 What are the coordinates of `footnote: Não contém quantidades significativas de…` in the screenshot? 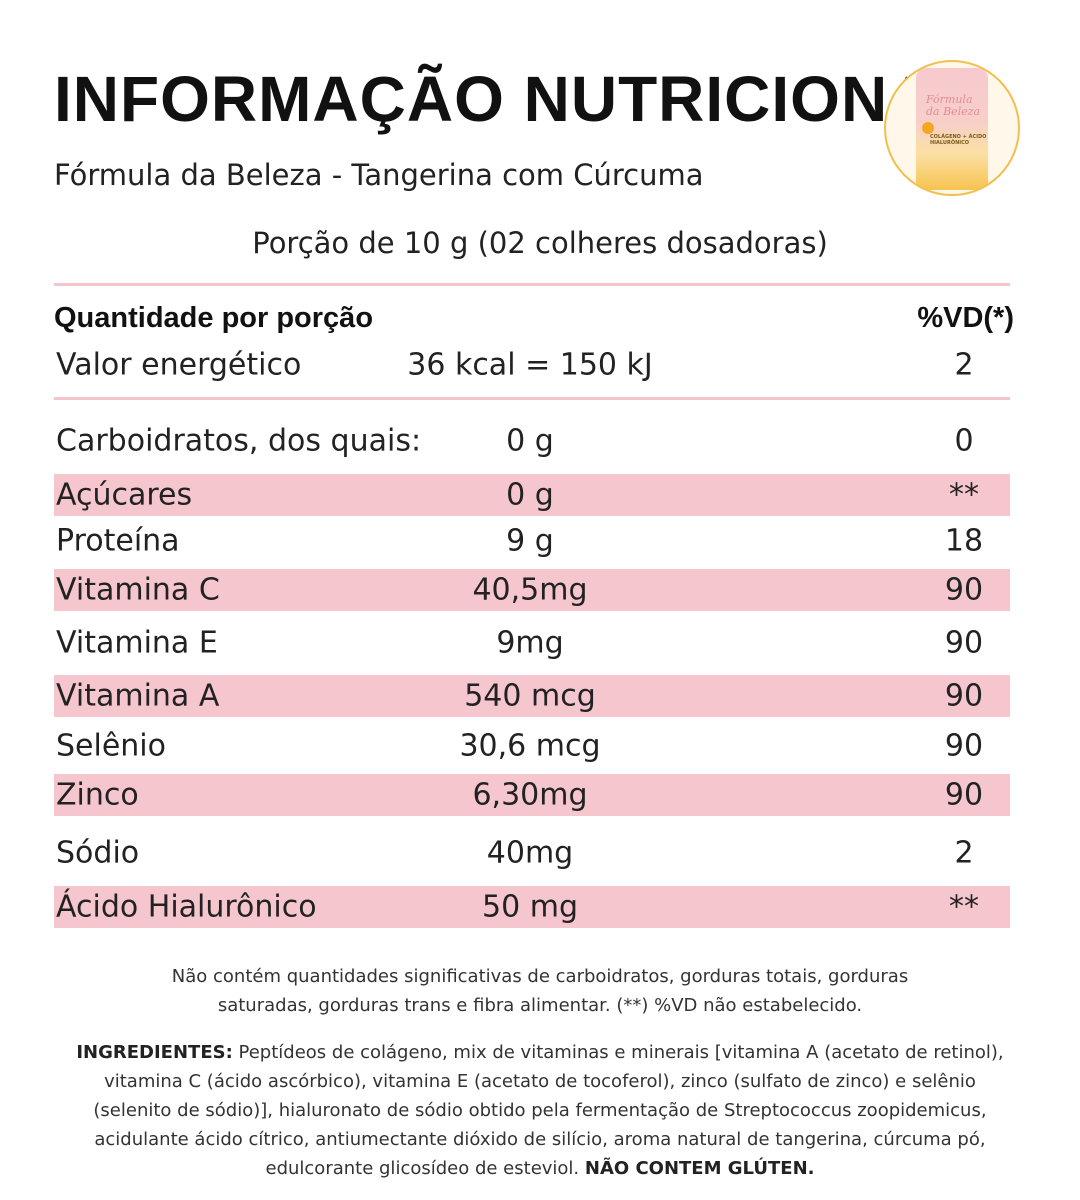 It's located at (540, 991).